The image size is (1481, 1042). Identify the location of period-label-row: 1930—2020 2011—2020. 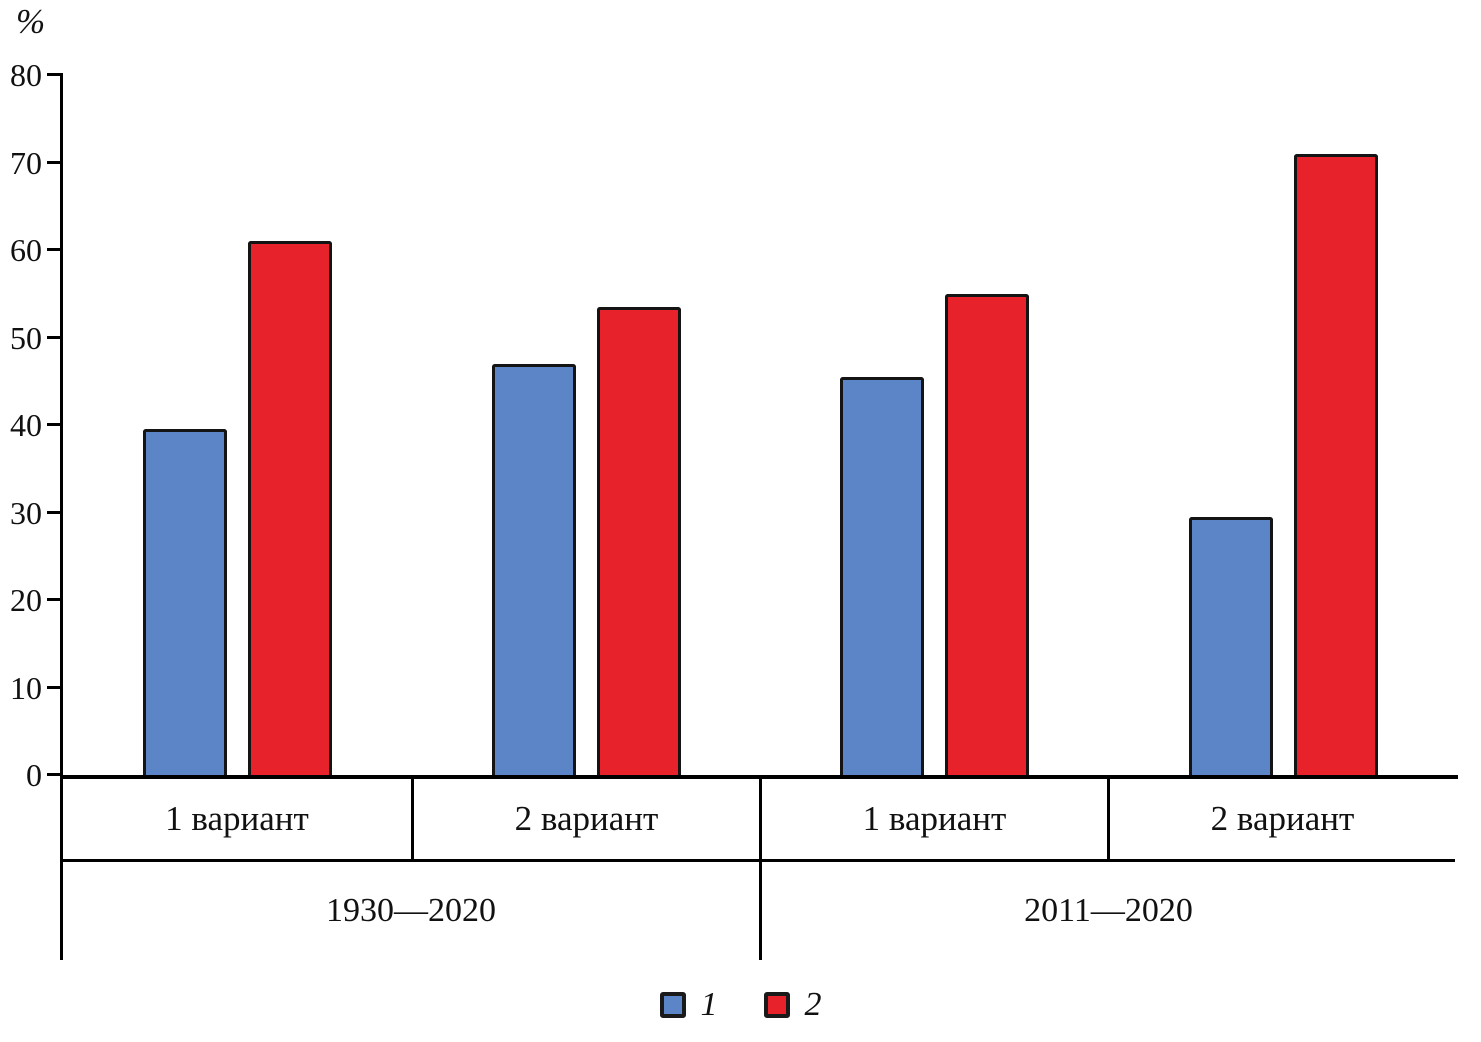
(759, 911).